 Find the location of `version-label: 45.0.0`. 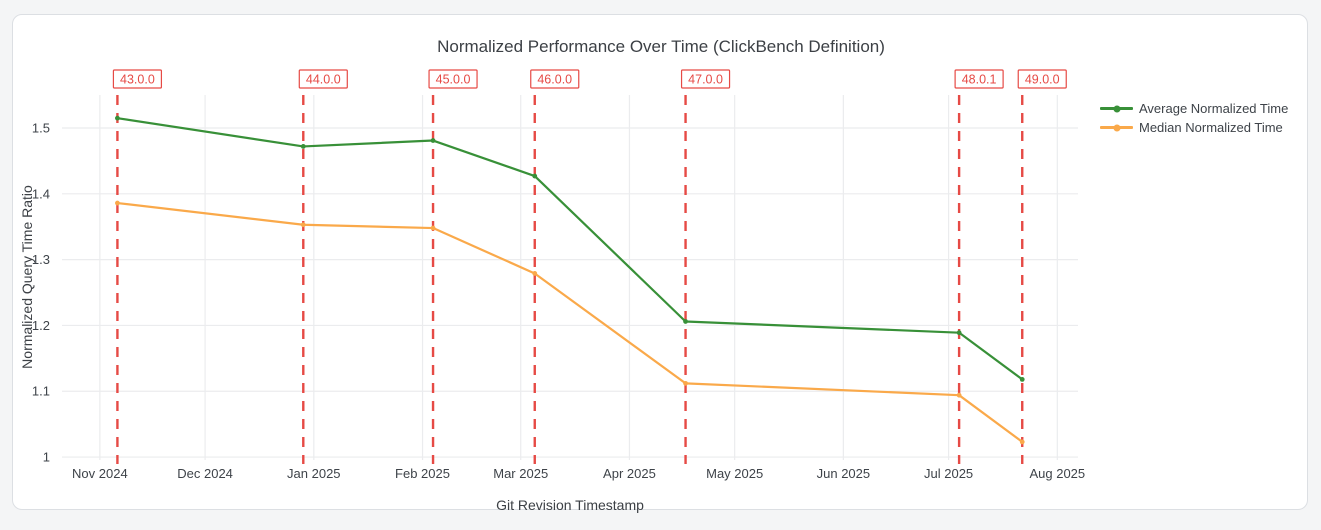

version-label: 45.0.0 is located at coordinates (453, 80).